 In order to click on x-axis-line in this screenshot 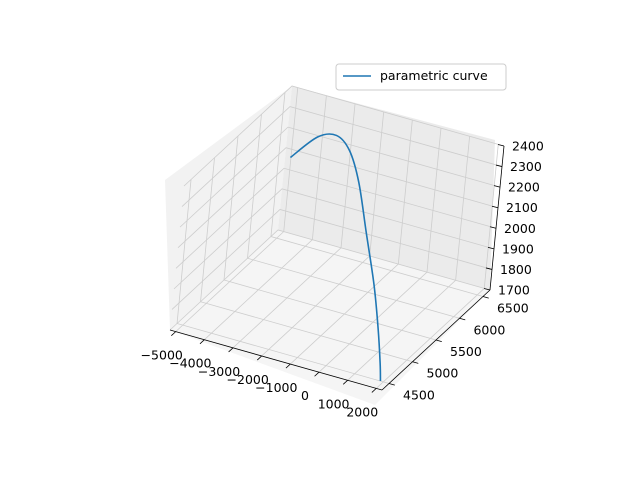, I will do `click(276, 360)`.